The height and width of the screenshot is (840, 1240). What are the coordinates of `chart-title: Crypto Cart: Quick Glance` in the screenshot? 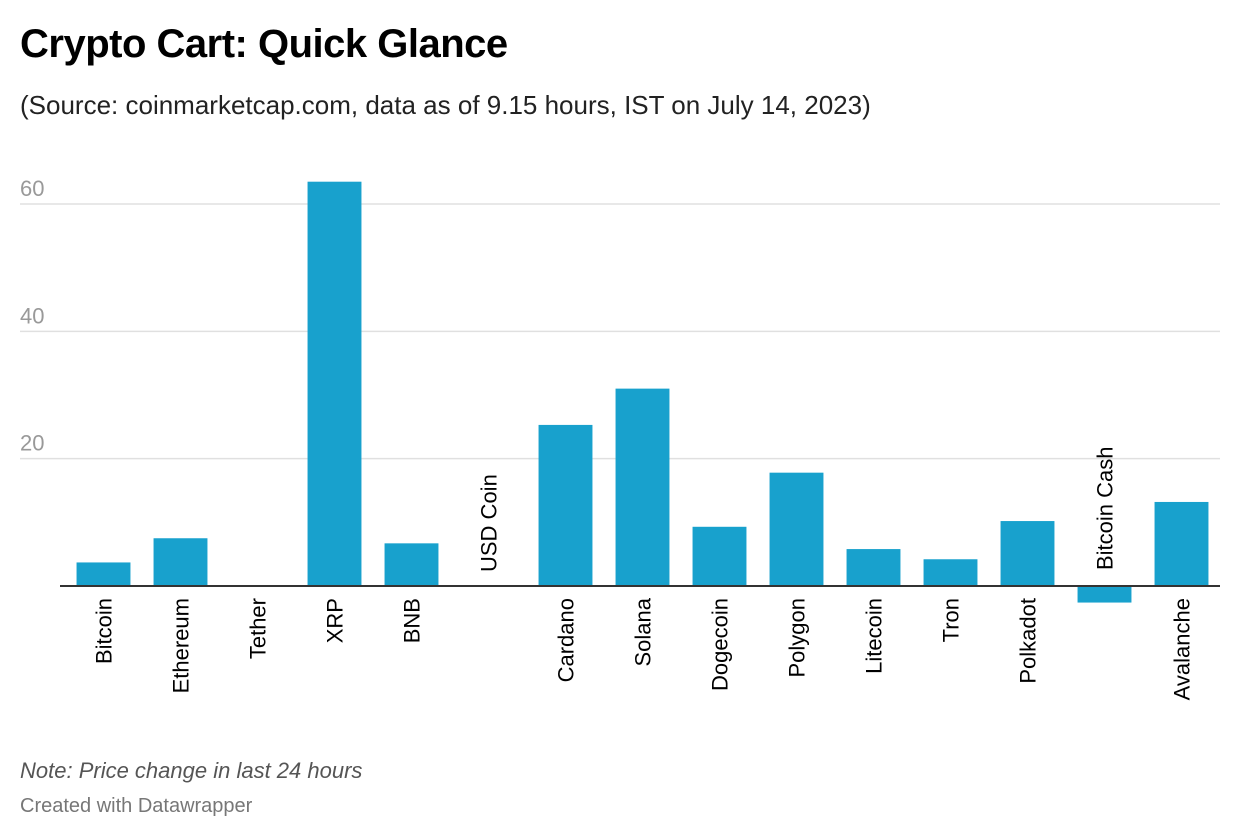 It's located at (264, 44).